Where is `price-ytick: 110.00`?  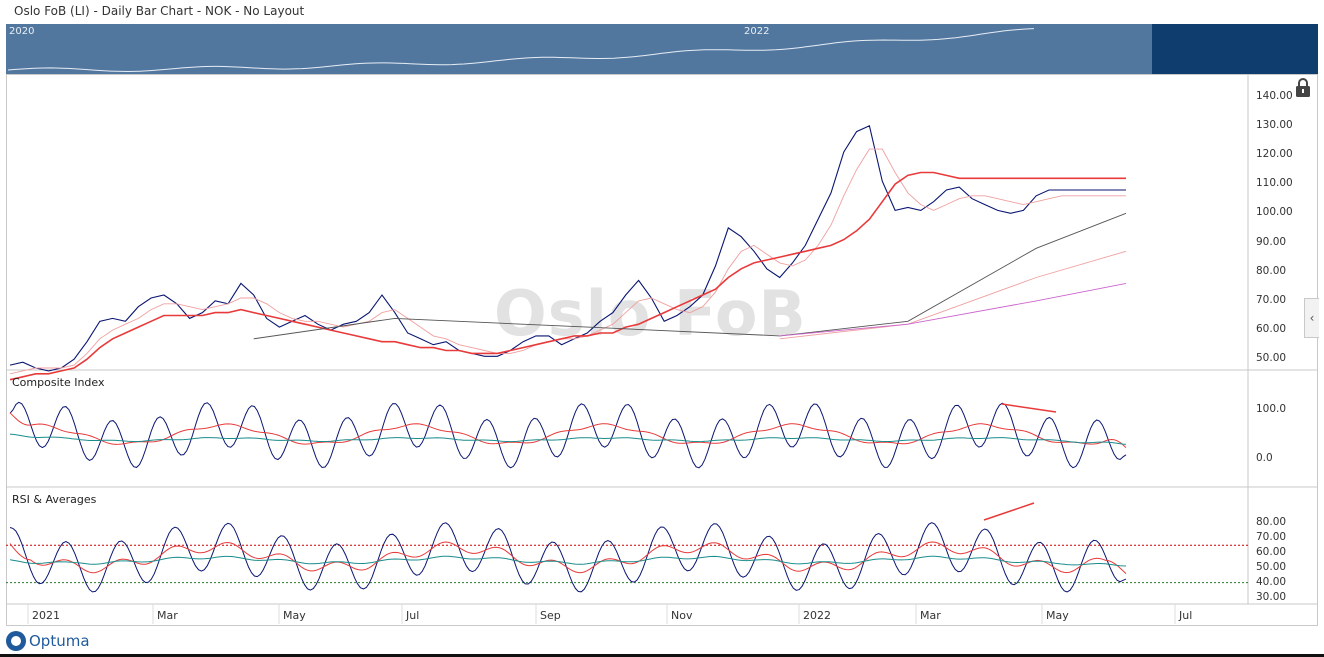
price-ytick: 110.00 is located at coordinates (1274, 183).